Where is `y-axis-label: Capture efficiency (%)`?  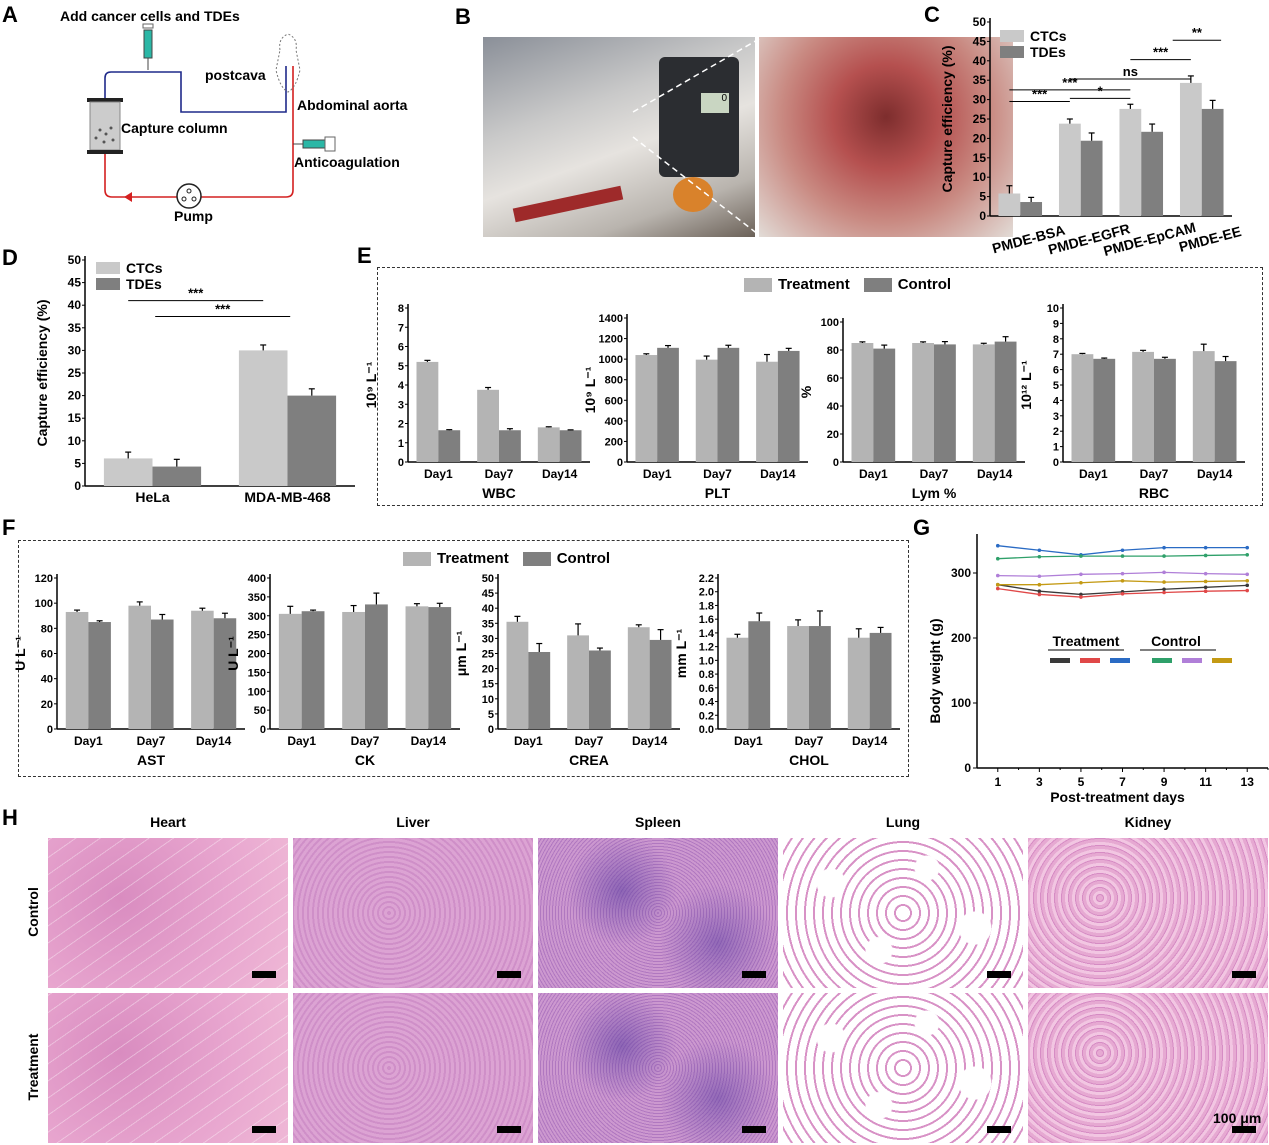
y-axis-label: Capture efficiency (%) is located at coordinates (947, 118).